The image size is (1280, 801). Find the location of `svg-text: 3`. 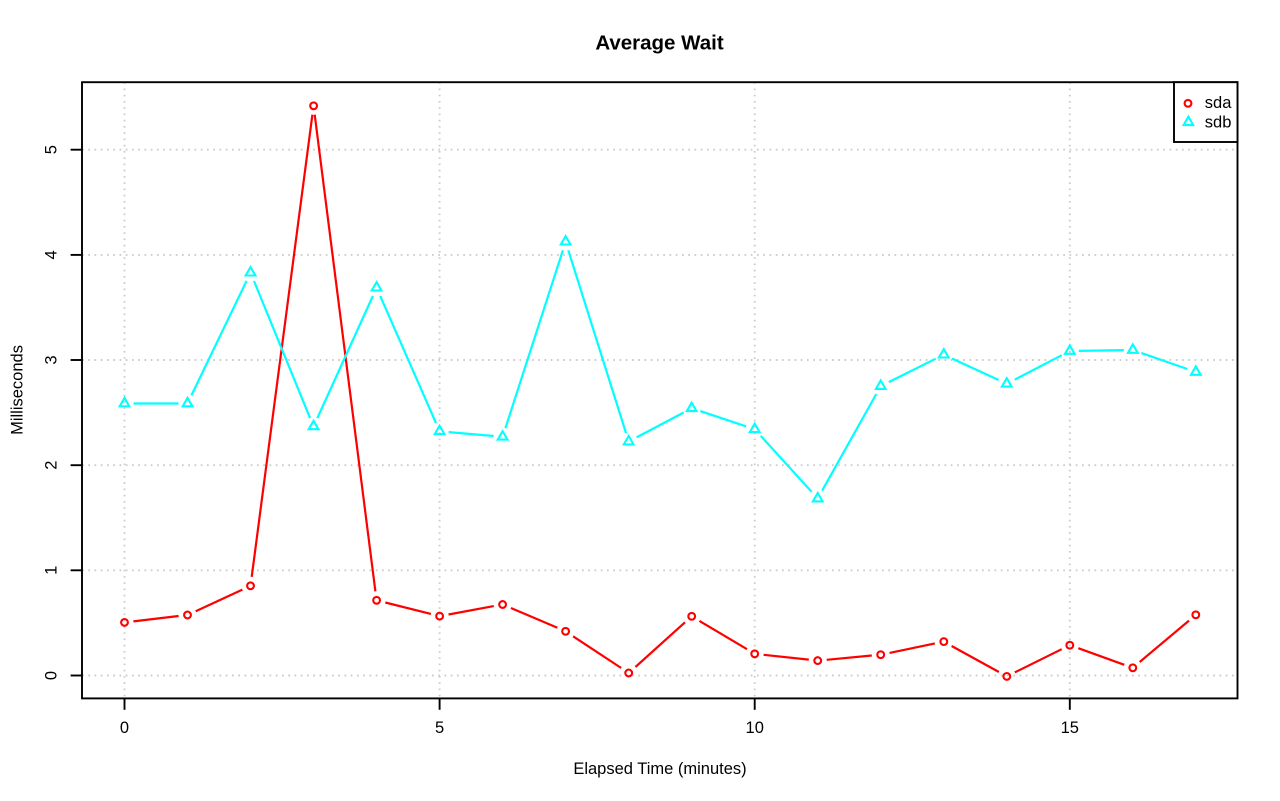

svg-text: 3 is located at coordinates (52, 359).